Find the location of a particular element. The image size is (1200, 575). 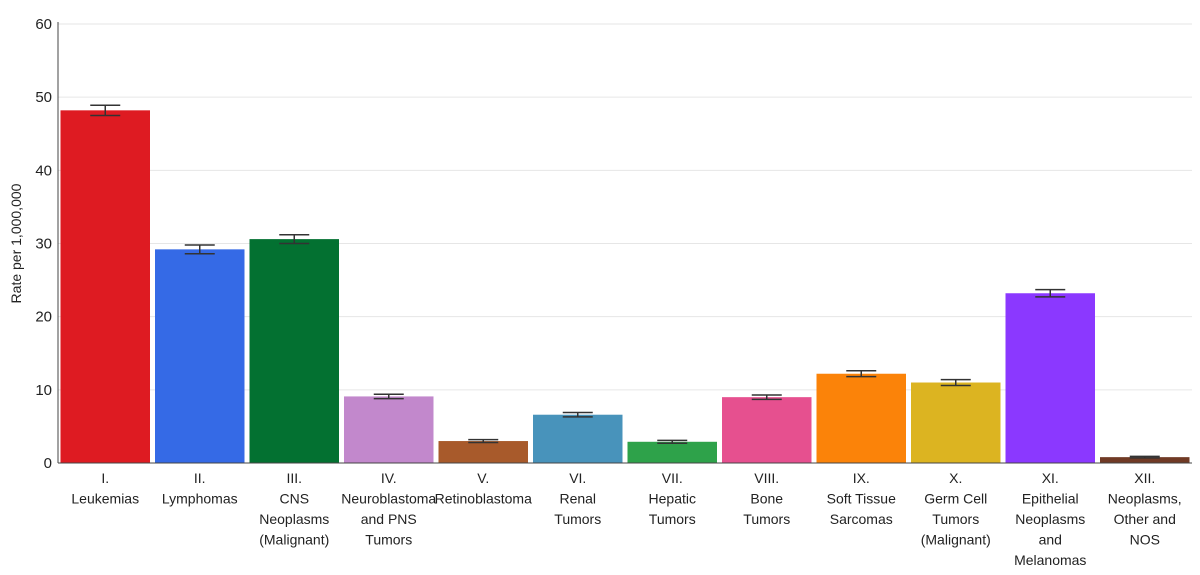

x-tick-label: I. is located at coordinates (105, 478).